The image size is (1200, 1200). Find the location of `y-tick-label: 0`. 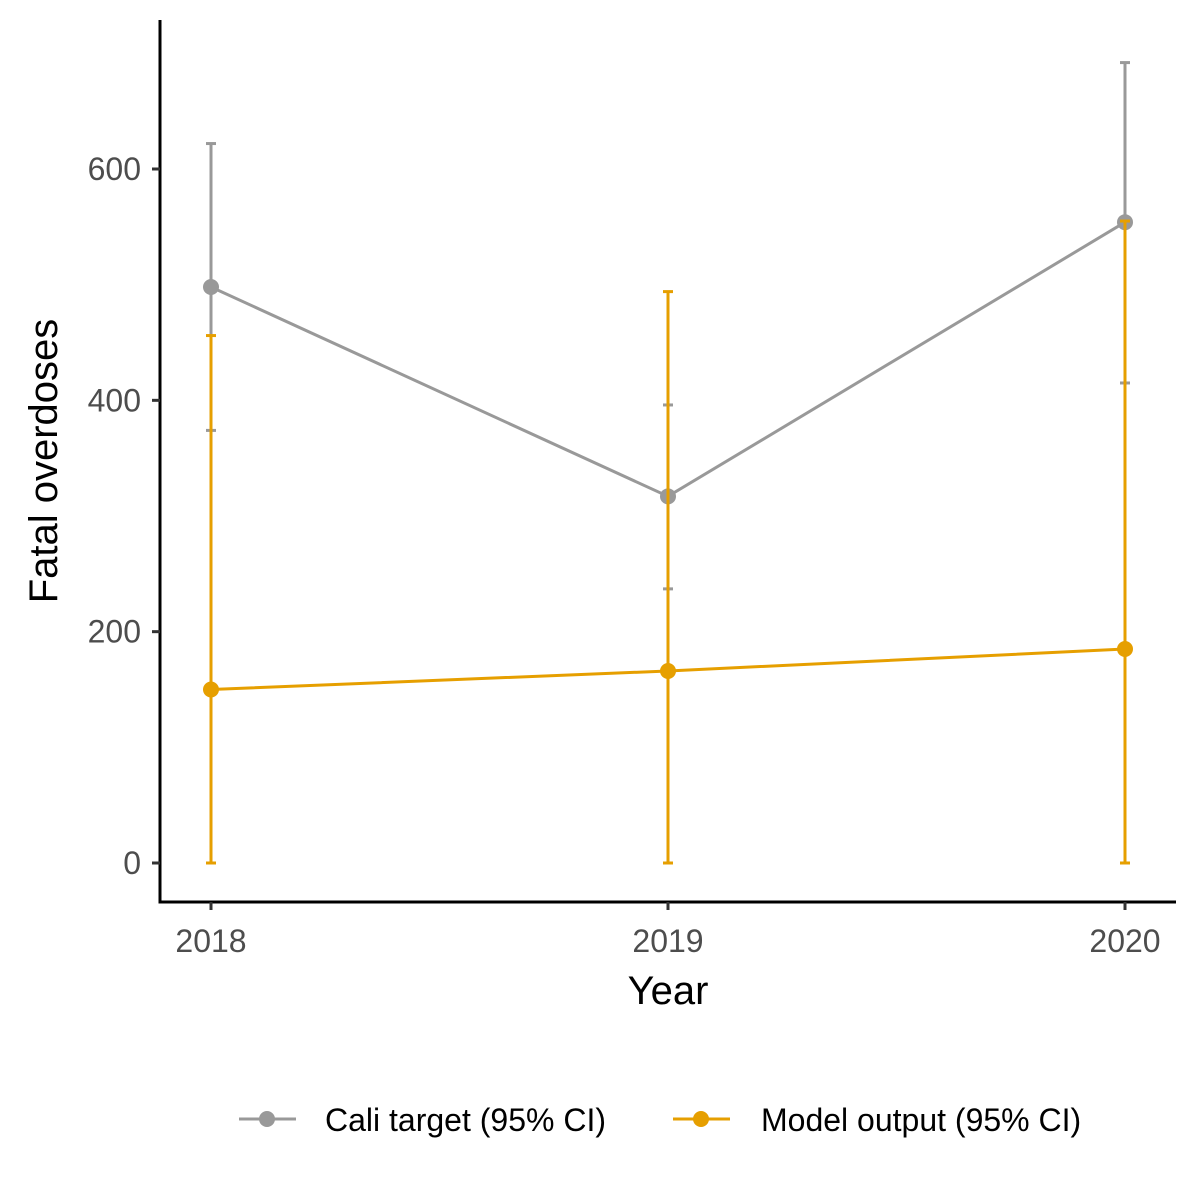

y-tick-label: 0 is located at coordinates (132, 863).